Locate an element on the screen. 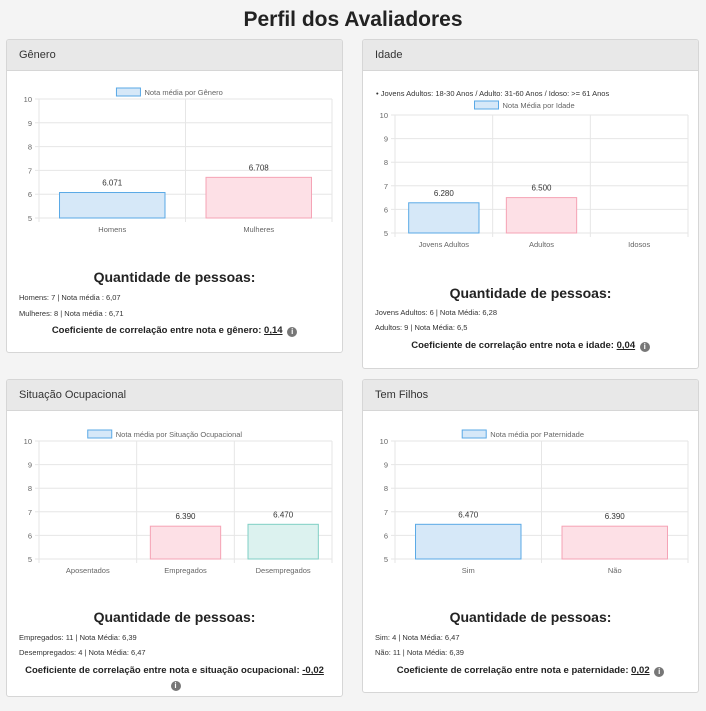  legend: Nota média por Situação Ocupacional is located at coordinates (165, 434).